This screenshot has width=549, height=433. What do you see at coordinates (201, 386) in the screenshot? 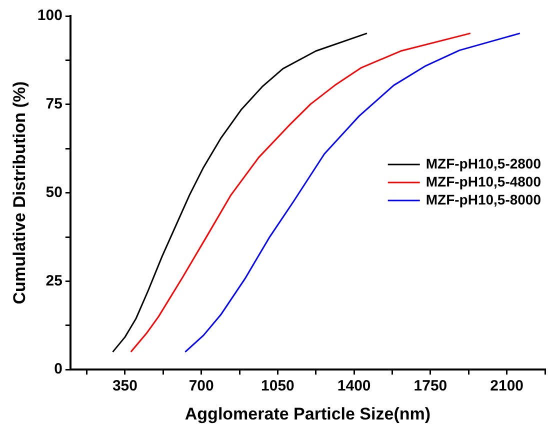
I see `x-tick-label: 700` at bounding box center [201, 386].